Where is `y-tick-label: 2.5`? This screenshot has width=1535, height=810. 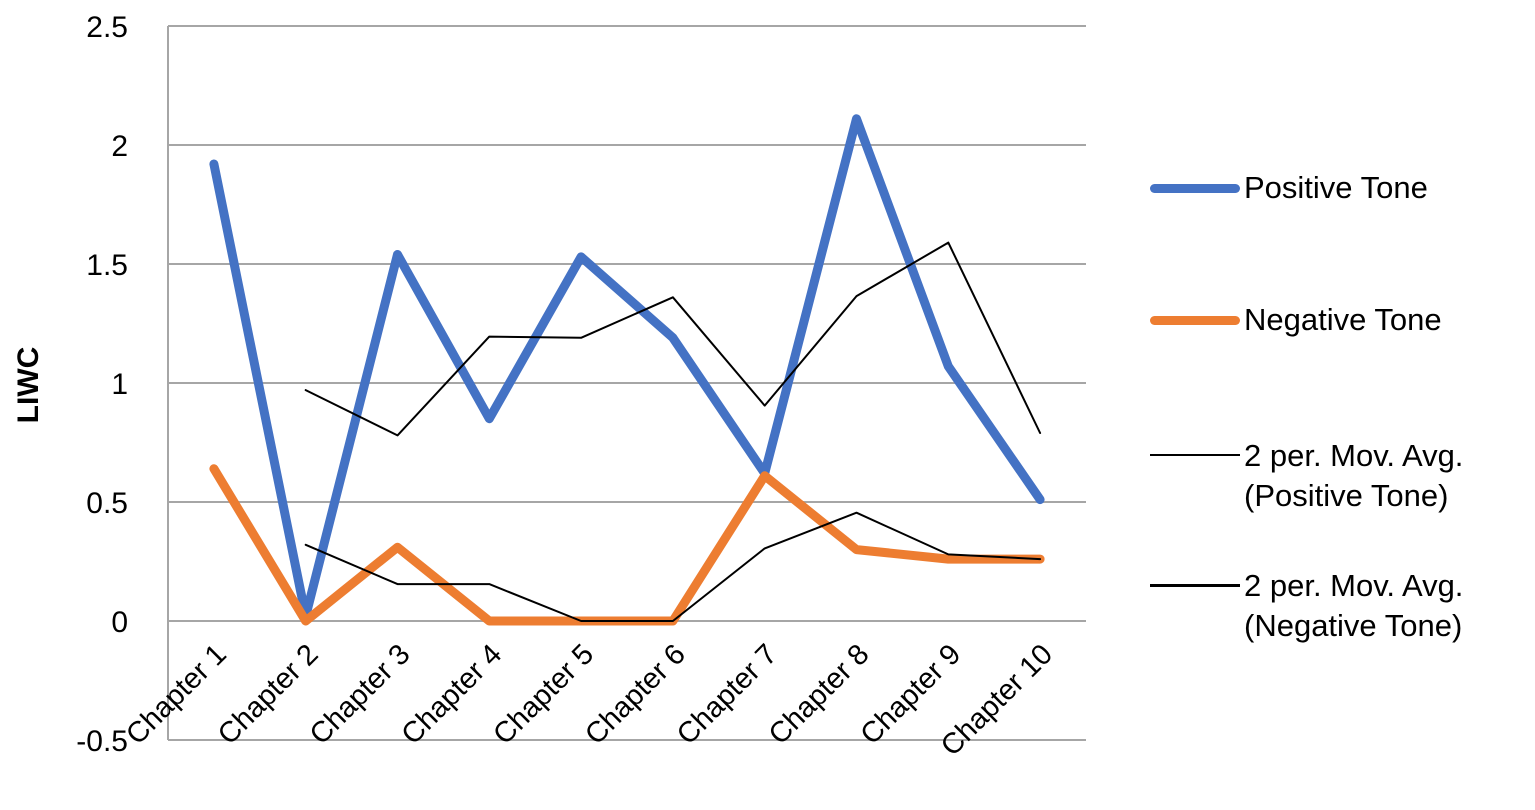
y-tick-label: 2.5 is located at coordinates (107, 27).